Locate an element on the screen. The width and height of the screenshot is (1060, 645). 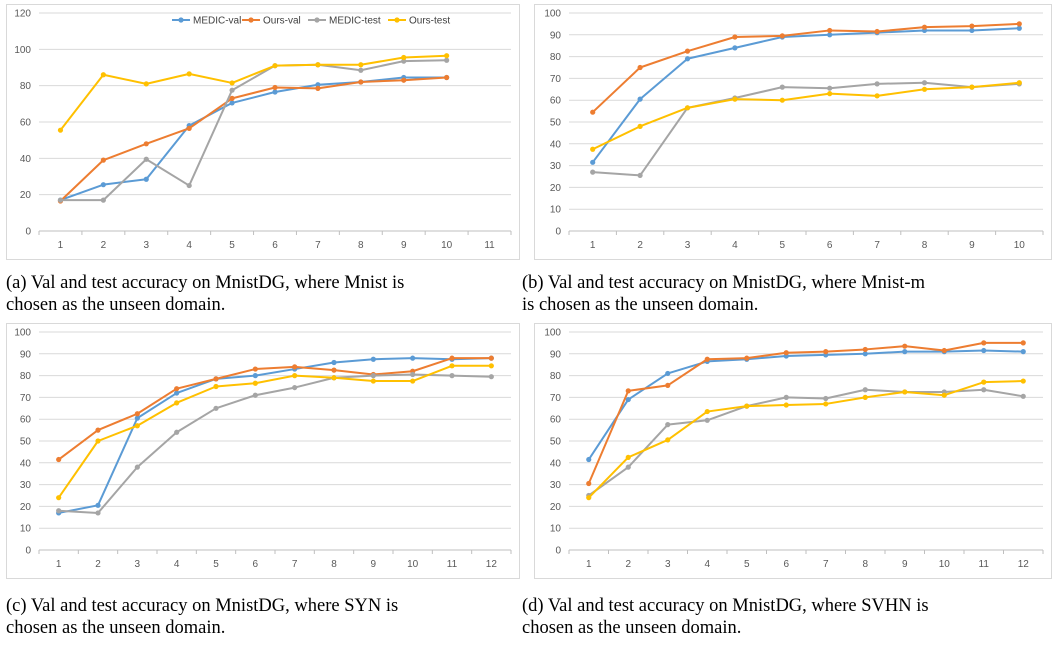
x-tick-label-d: 4 is located at coordinates (707, 564).